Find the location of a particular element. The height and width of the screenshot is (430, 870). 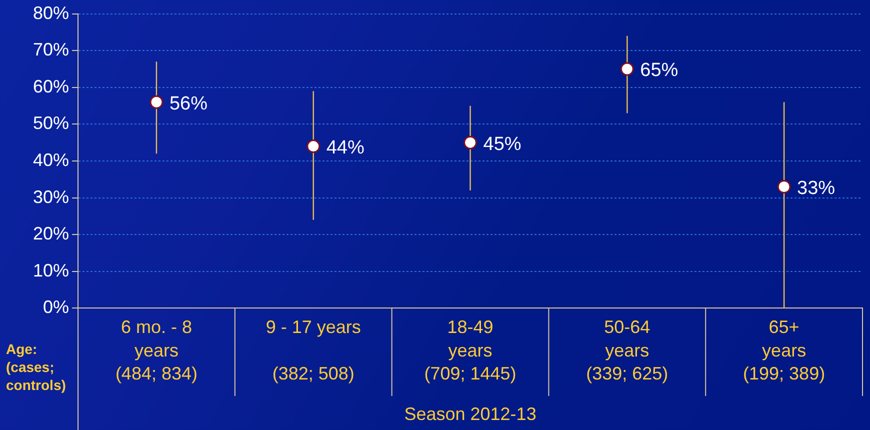

data-label: 33% is located at coordinates (816, 188).